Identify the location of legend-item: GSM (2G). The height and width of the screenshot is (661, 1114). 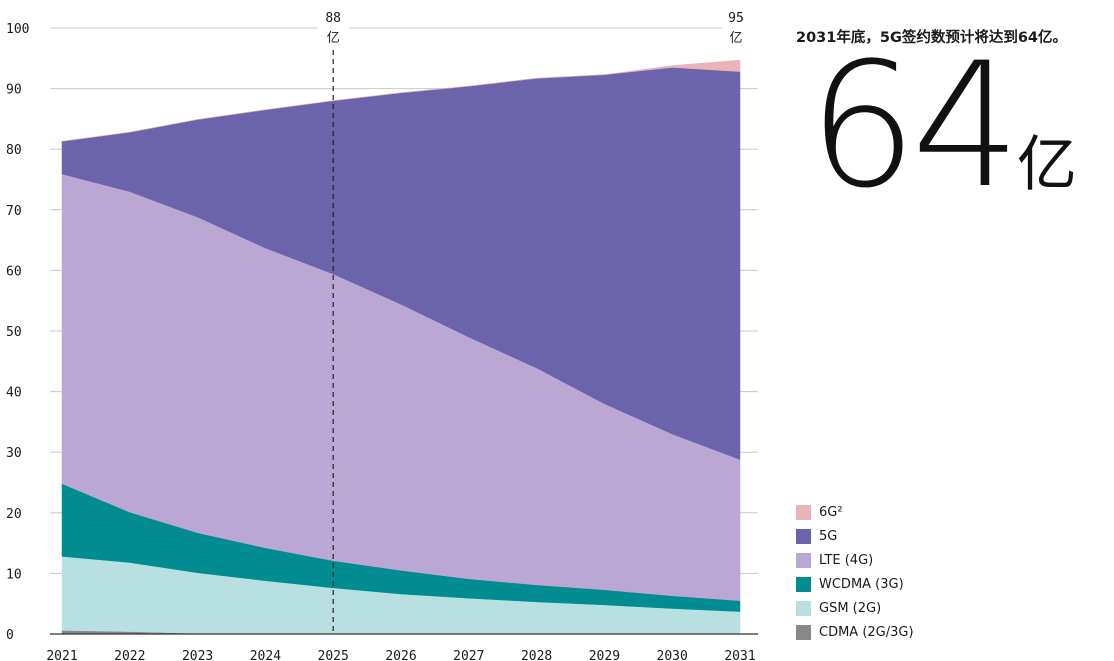
(855, 608).